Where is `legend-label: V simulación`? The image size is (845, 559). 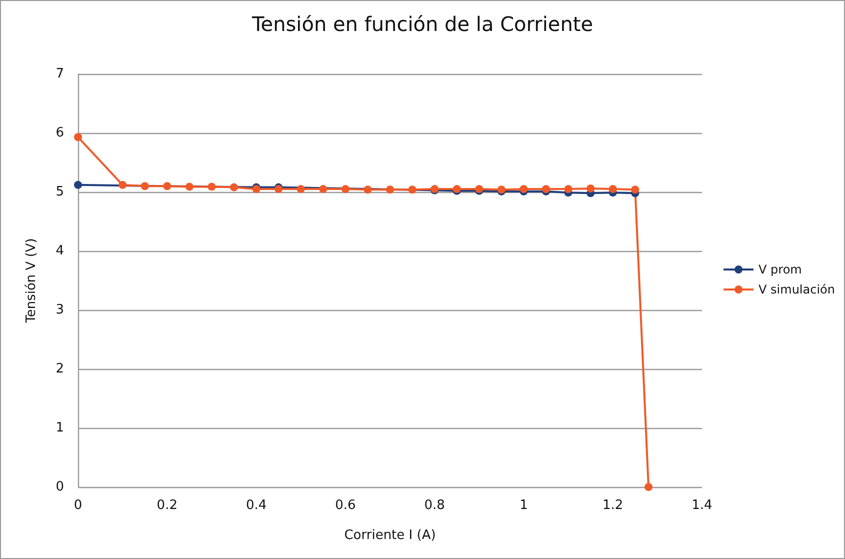
legend-label: V simulación is located at coordinates (797, 289).